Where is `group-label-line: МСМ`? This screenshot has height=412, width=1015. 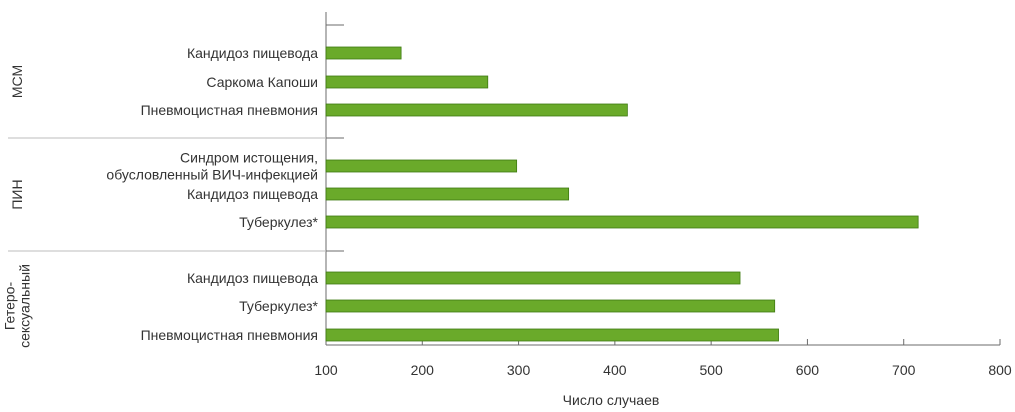
group-label-line: МСМ is located at coordinates (17, 81).